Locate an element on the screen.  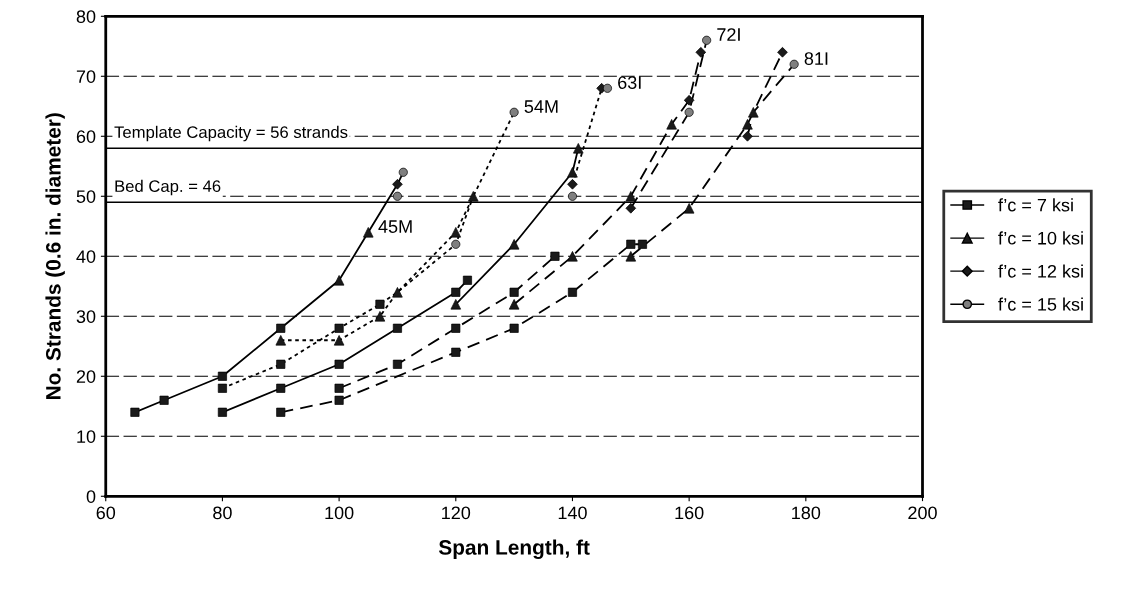
annotation: Template Capacity = 56 strands is located at coordinates (231, 133).